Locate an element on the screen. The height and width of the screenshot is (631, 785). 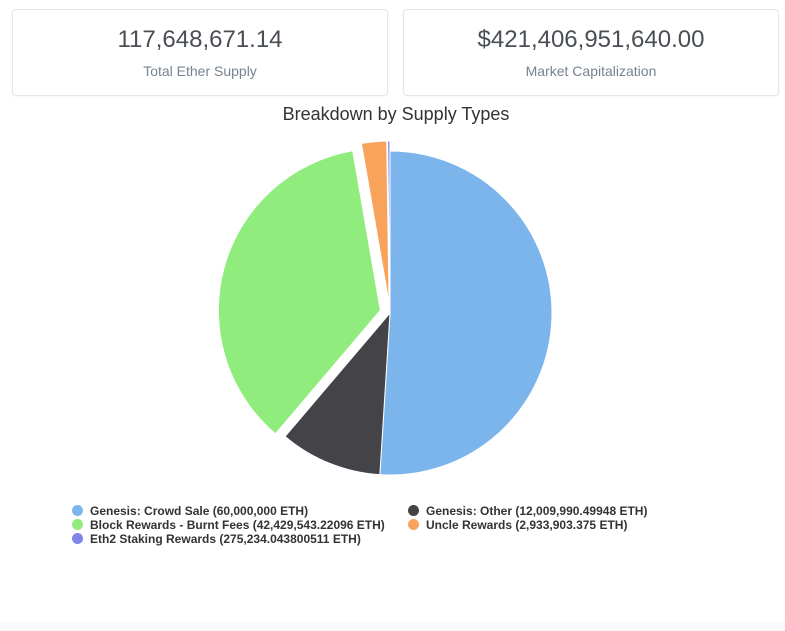
footer-strip is located at coordinates (392, 626).